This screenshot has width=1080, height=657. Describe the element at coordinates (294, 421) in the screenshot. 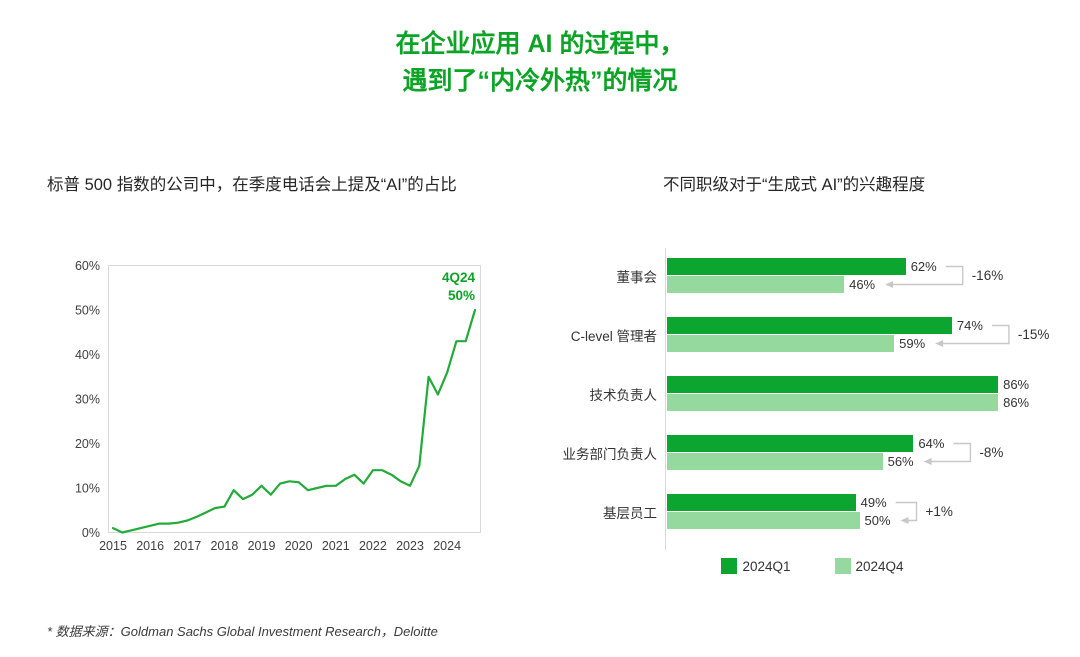

I see `ai-mentions-line` at that location.